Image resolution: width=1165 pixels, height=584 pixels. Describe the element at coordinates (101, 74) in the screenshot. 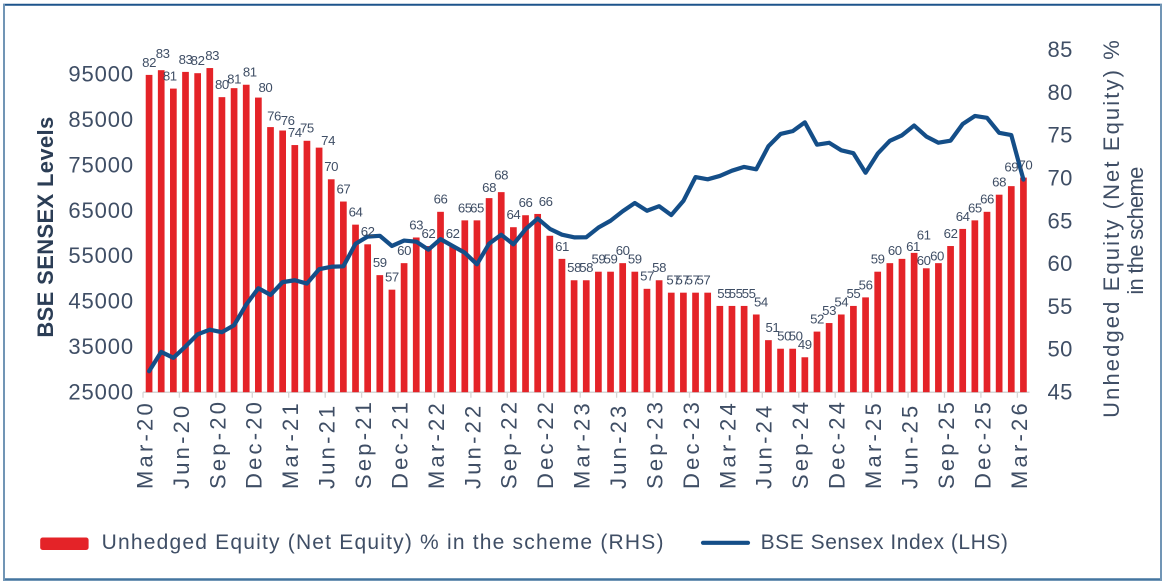

I see `svg-text: 95000` at that location.